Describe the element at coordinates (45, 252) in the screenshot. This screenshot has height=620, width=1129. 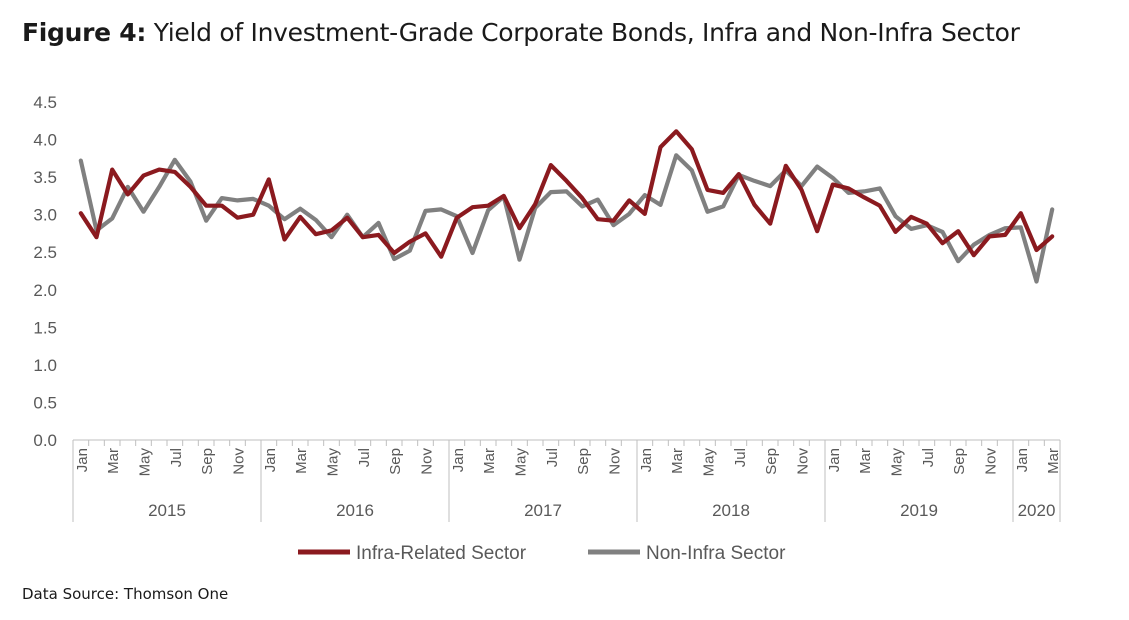
I see `y-tick-label: 2.5` at that location.